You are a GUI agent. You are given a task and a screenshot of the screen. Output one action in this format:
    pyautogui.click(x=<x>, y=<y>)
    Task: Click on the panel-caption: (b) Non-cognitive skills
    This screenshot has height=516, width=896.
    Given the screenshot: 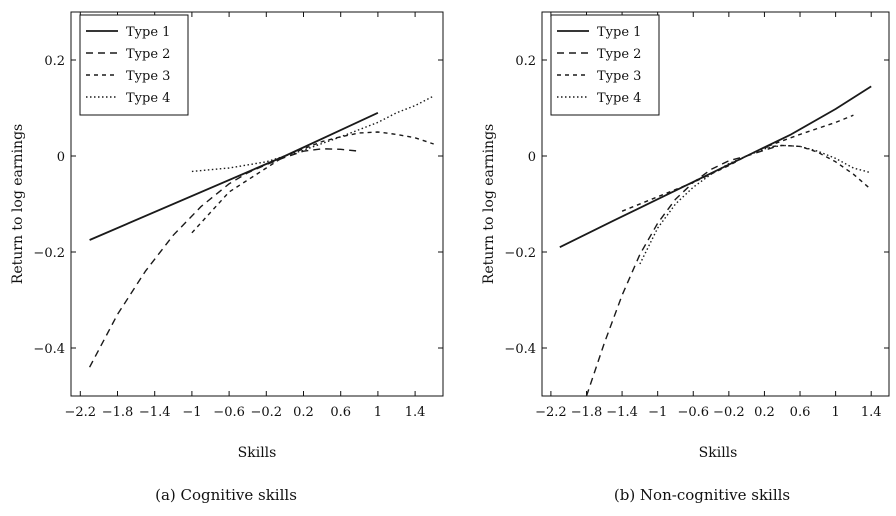 What is the action you would take?
    pyautogui.click(x=702, y=495)
    